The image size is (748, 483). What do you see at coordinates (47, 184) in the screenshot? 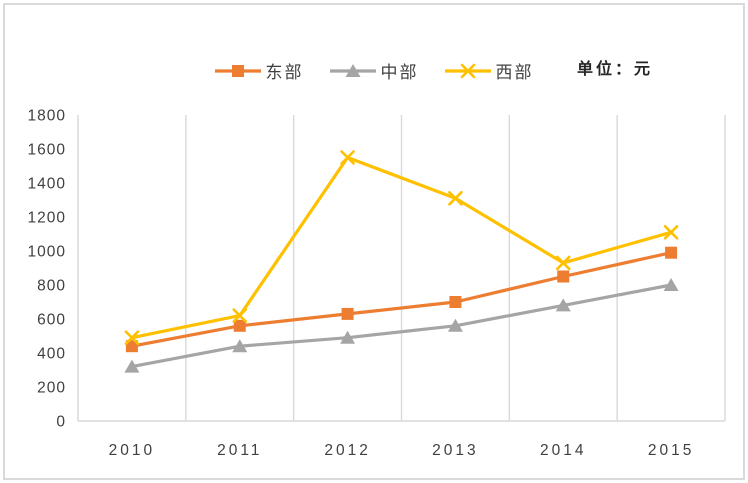
I see `y-tick-label: 1400` at bounding box center [47, 184].